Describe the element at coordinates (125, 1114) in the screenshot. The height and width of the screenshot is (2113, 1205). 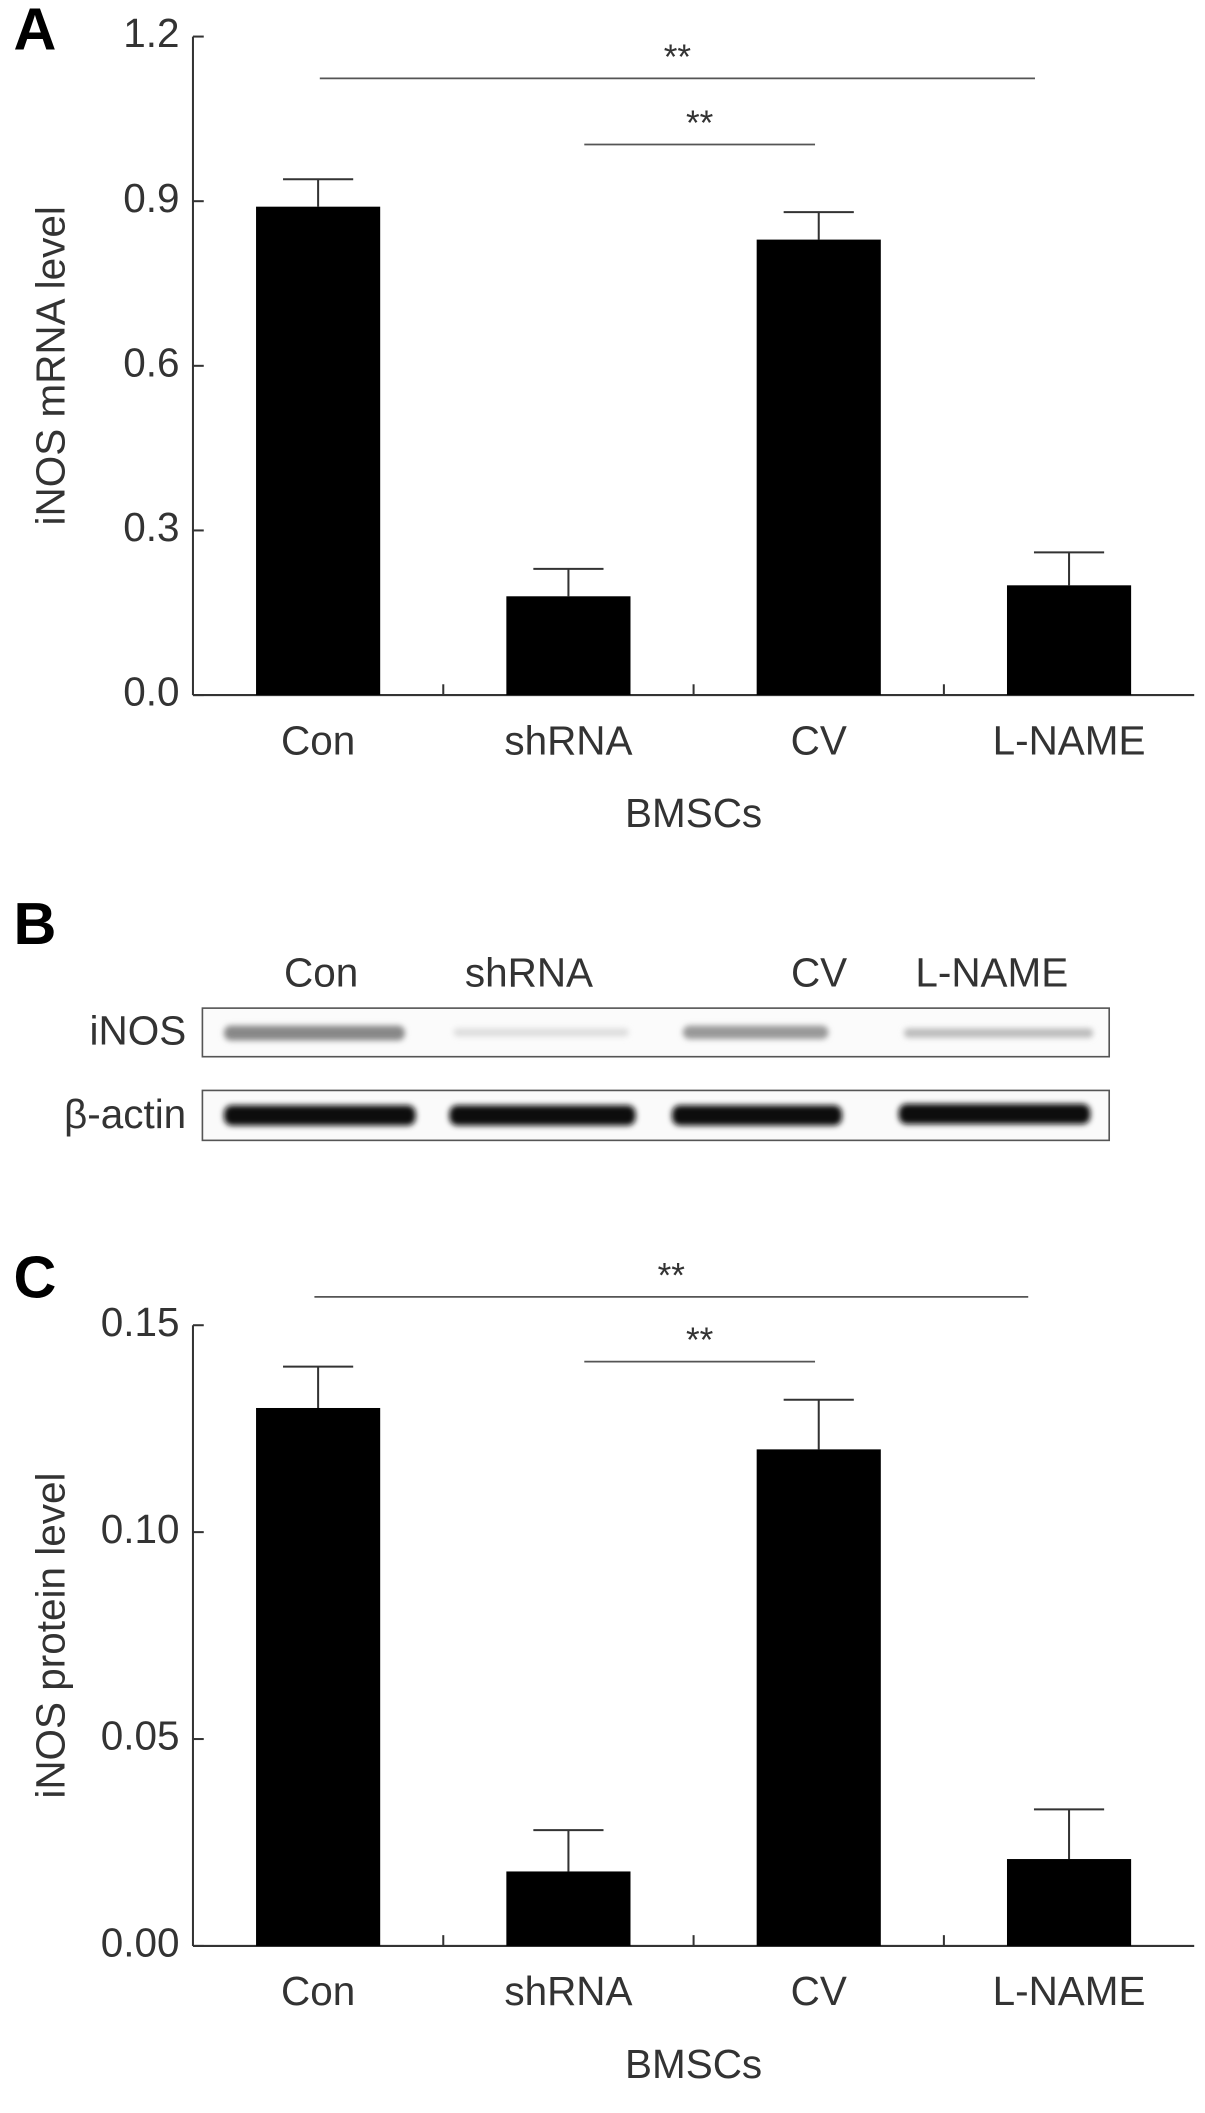
I see `row-label: β-actin` at that location.